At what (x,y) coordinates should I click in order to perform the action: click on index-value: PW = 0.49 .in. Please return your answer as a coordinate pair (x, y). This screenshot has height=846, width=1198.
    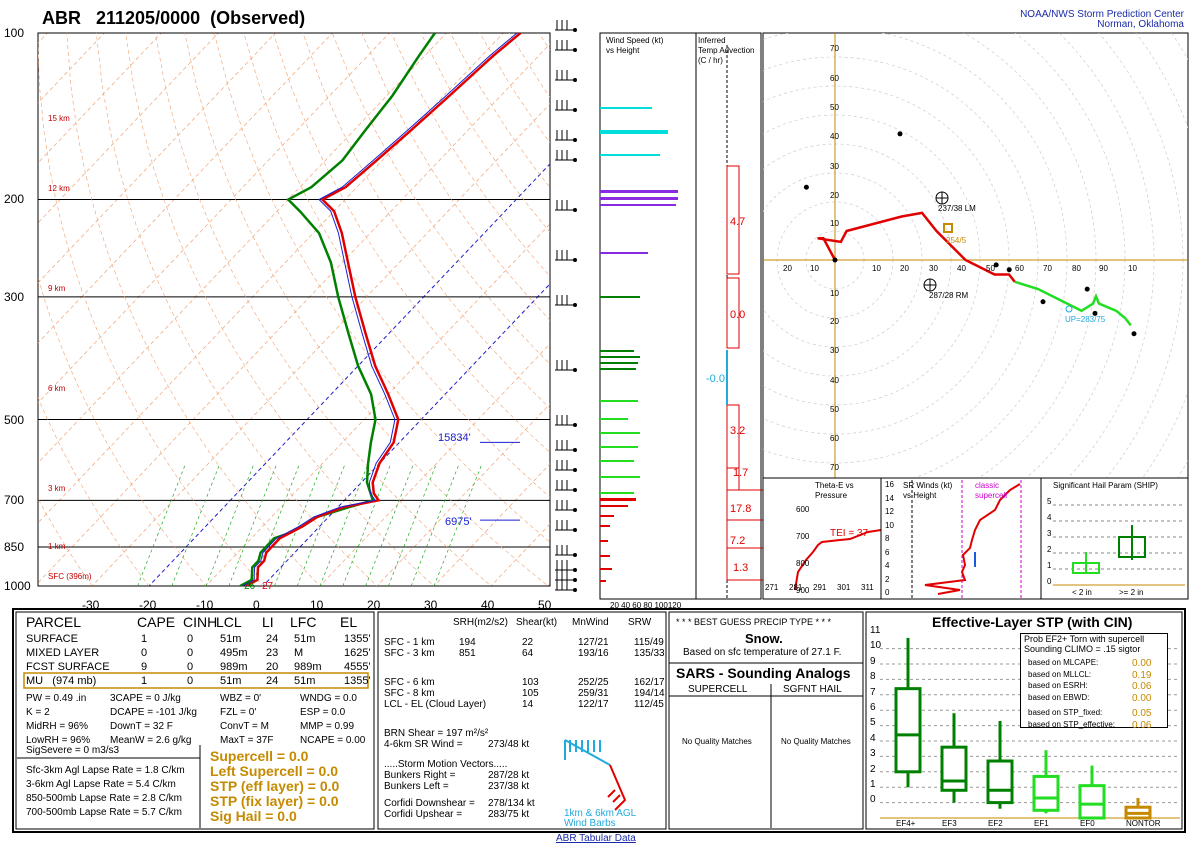
    Looking at the image, I should click on (56, 698).